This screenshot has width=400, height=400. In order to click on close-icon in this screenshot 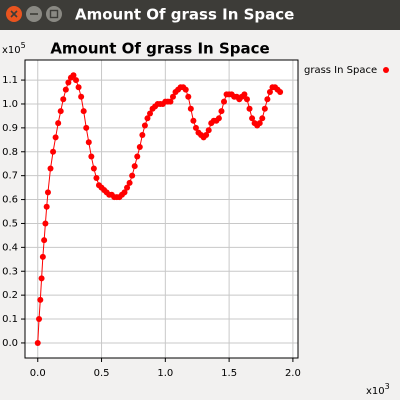, I will do `click(14, 14)`.